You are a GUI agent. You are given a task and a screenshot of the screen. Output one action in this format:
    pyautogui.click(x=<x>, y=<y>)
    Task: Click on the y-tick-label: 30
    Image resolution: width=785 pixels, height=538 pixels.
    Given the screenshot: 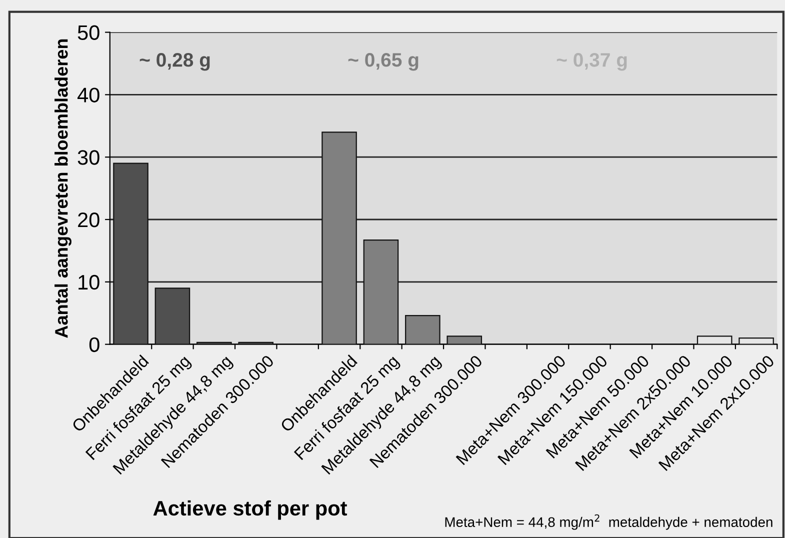 What is the action you would take?
    pyautogui.click(x=89, y=157)
    